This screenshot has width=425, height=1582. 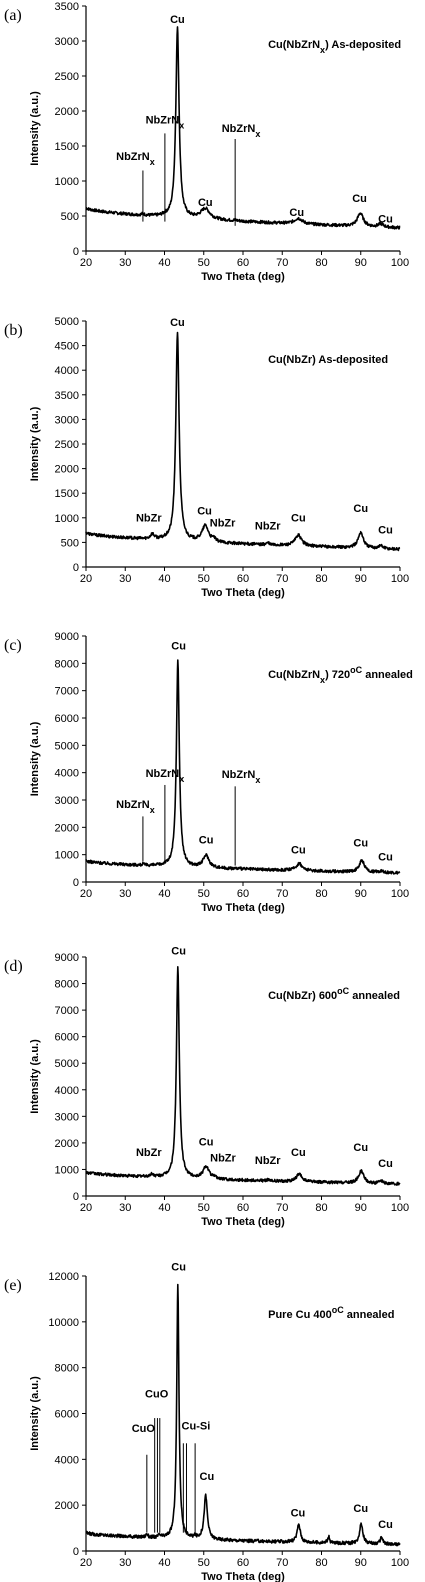 What do you see at coordinates (67, 1415) in the screenshot?
I see `y-tick-label: 6000` at bounding box center [67, 1415].